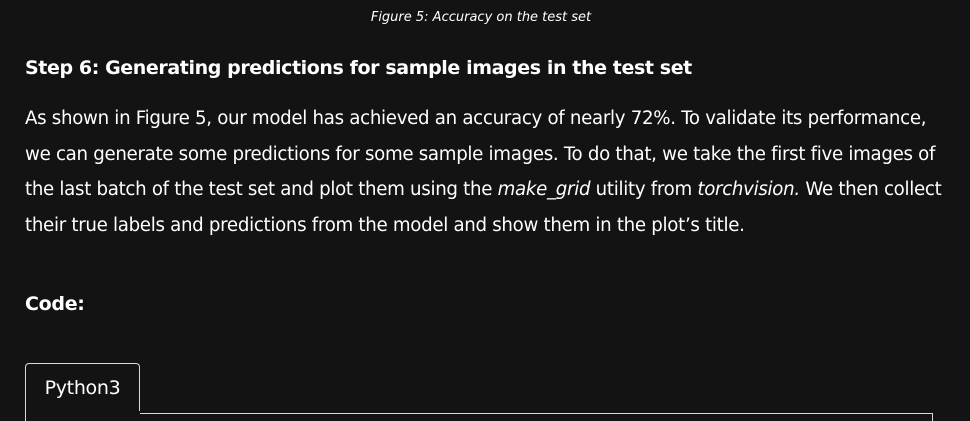 The height and width of the screenshot is (421, 970). Describe the element at coordinates (536, 417) in the screenshot. I see `code-panel-border` at that location.